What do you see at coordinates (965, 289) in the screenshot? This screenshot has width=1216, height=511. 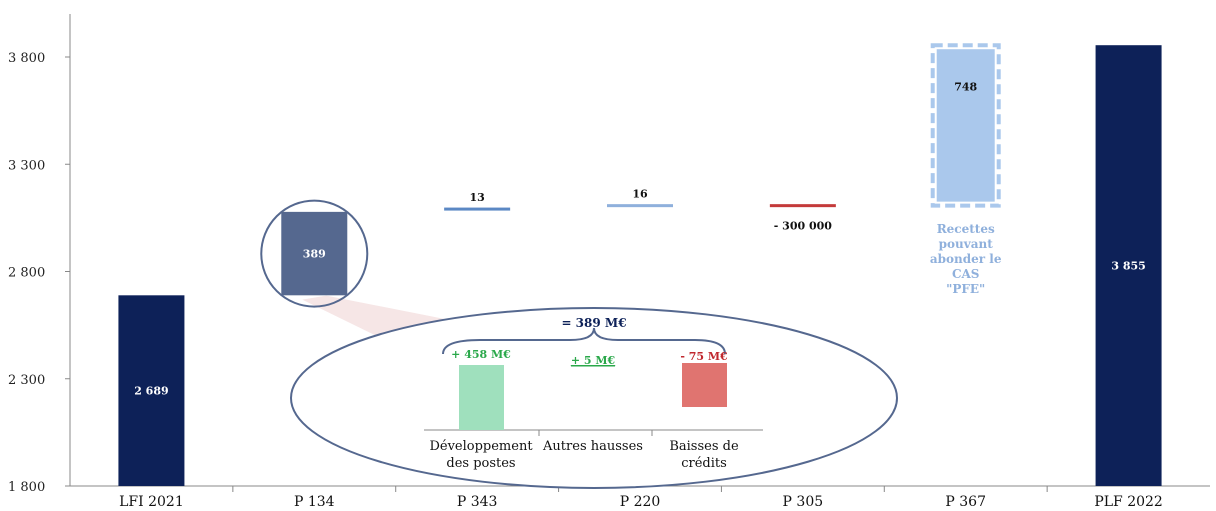 I see `annotation-p367: "PFE"` at bounding box center [965, 289].